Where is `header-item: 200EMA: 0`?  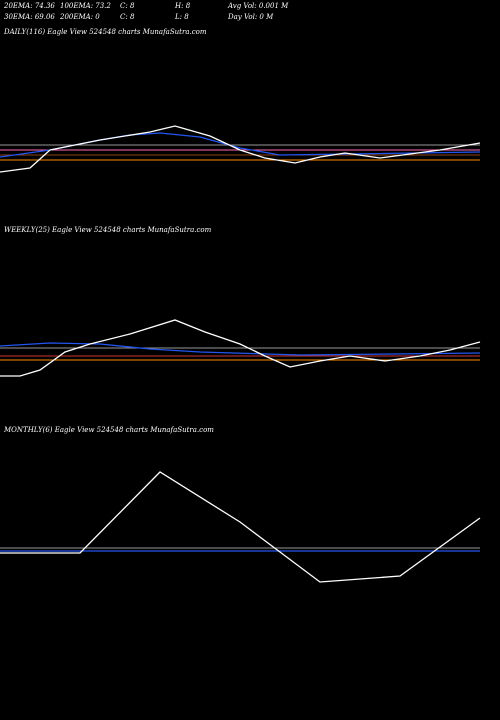
header-item: 200EMA: 0 is located at coordinates (79, 17).